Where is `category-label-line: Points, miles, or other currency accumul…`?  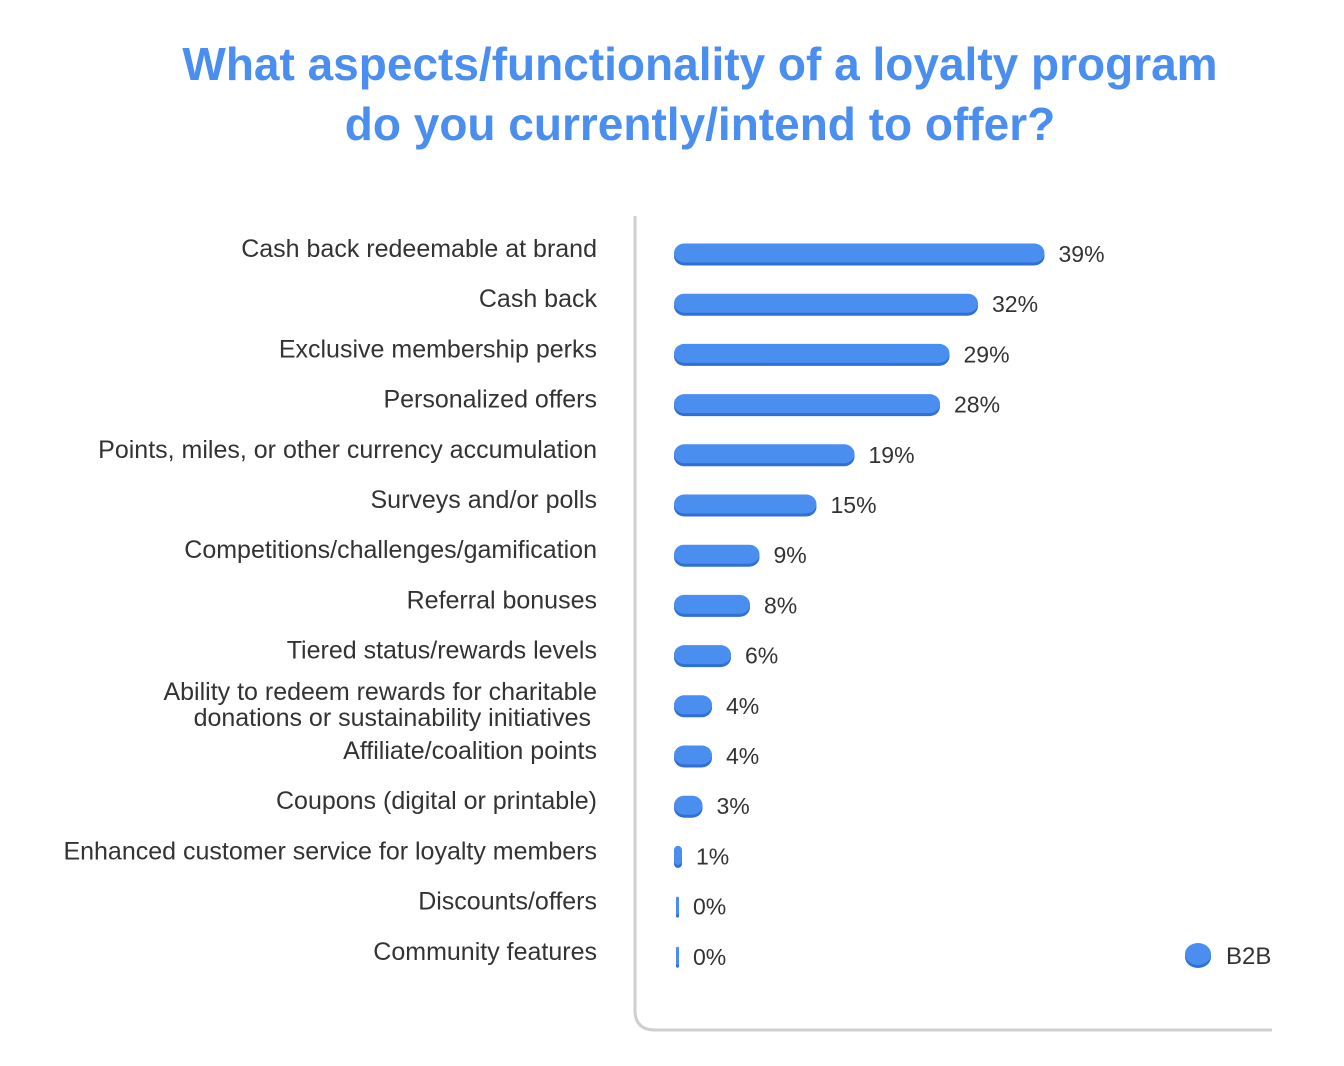
category-label-line: Points, miles, or other currency accumul… is located at coordinates (347, 450).